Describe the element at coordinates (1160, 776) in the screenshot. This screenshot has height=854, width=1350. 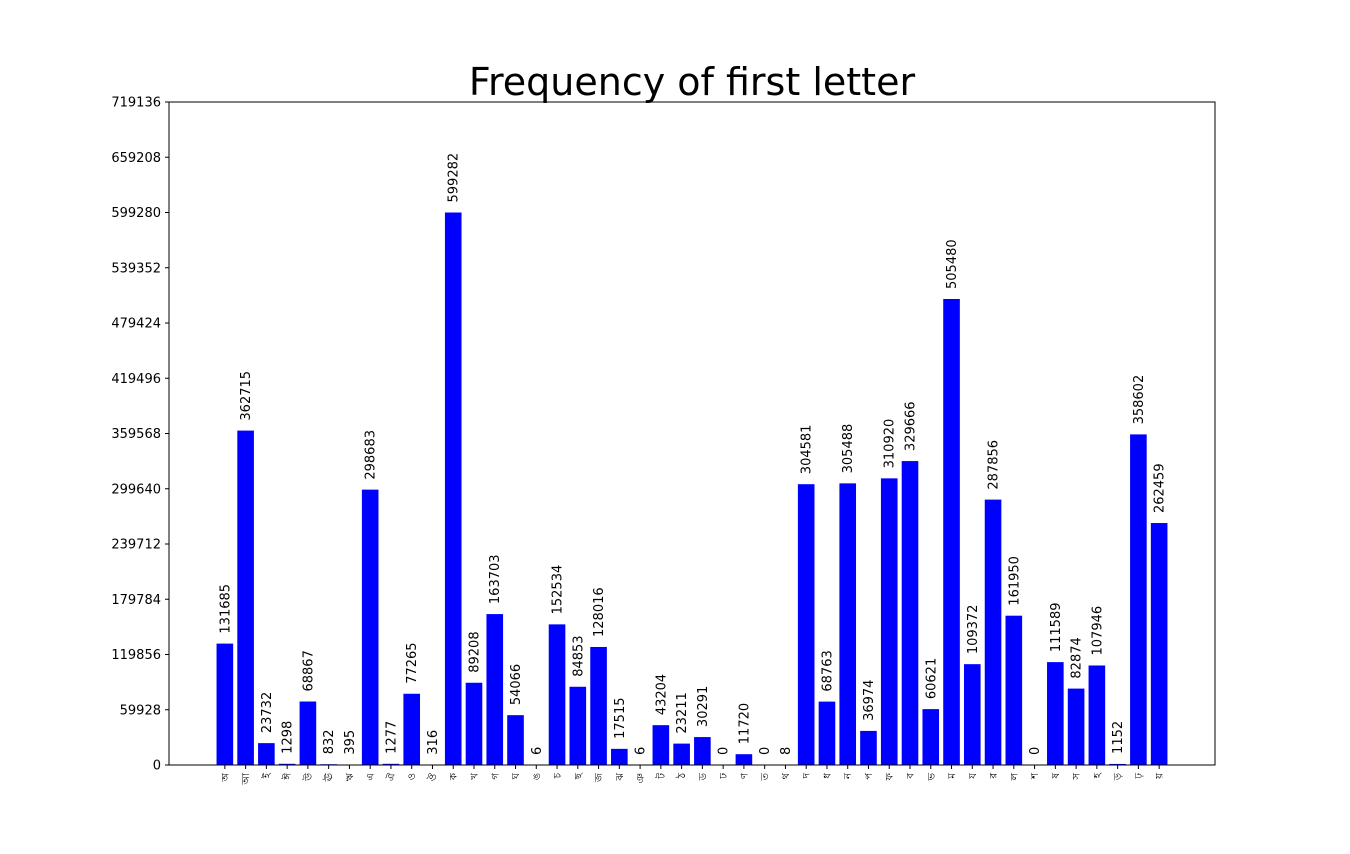
I see `x-tick-label: য়` at that location.